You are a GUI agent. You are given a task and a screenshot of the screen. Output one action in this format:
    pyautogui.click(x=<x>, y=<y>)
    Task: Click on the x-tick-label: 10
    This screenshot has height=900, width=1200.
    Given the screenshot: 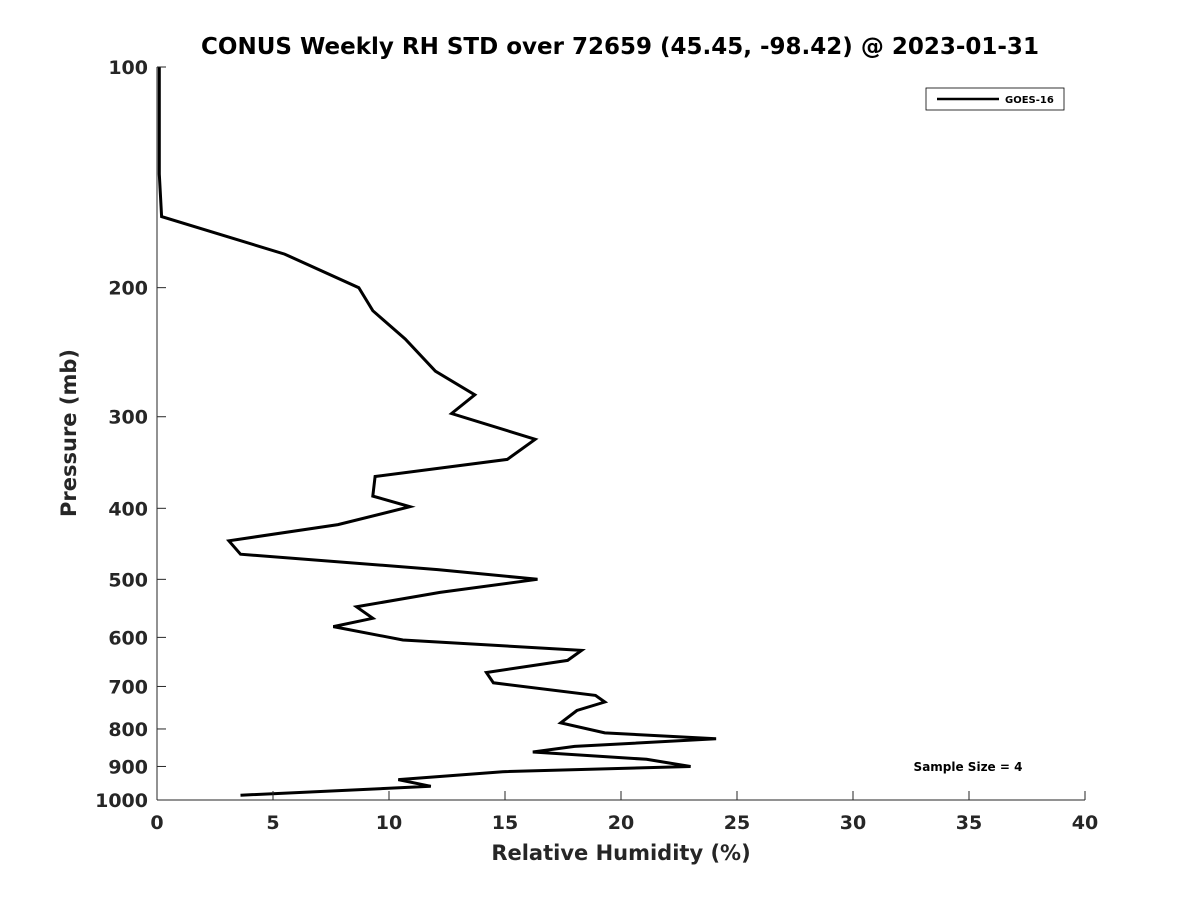 What is the action you would take?
    pyautogui.click(x=389, y=823)
    